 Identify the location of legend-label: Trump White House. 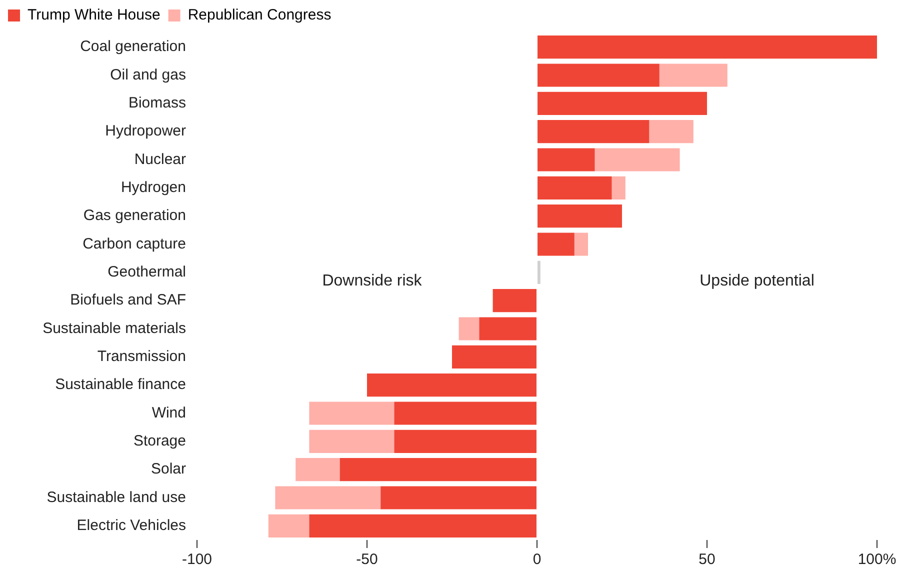
(94, 15).